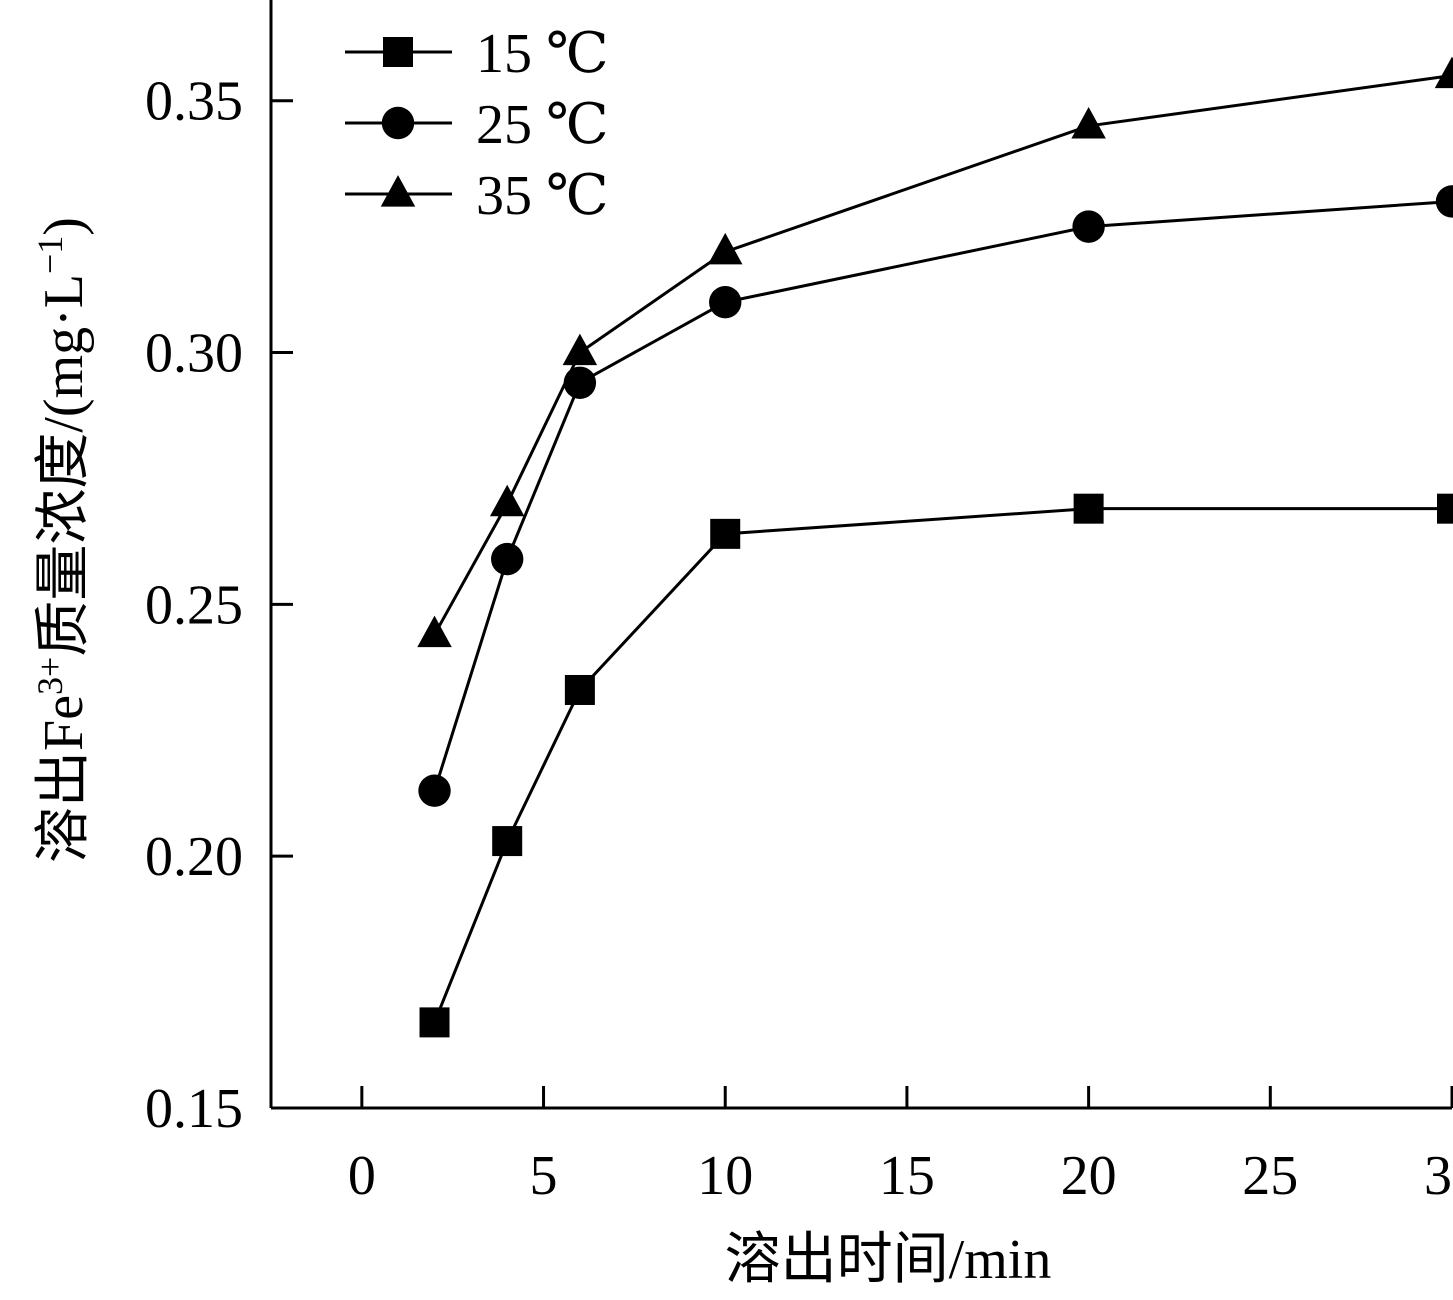  Describe the element at coordinates (725, 1176) in the screenshot. I see `x-tick-label: 10` at that location.